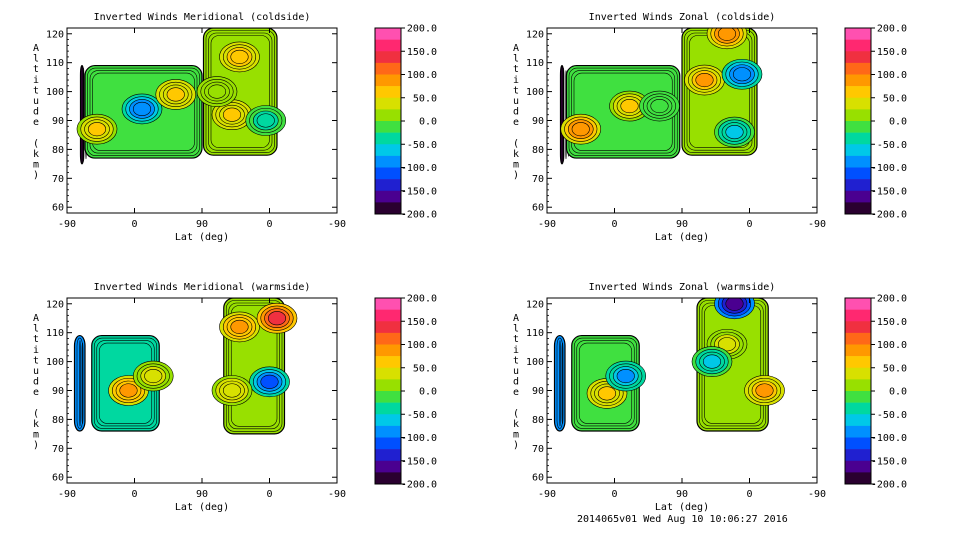 The width and height of the screenshot is (960, 544). What do you see at coordinates (419, 215) in the screenshot?
I see `colorbar-tick-label: -200.0` at bounding box center [419, 215].